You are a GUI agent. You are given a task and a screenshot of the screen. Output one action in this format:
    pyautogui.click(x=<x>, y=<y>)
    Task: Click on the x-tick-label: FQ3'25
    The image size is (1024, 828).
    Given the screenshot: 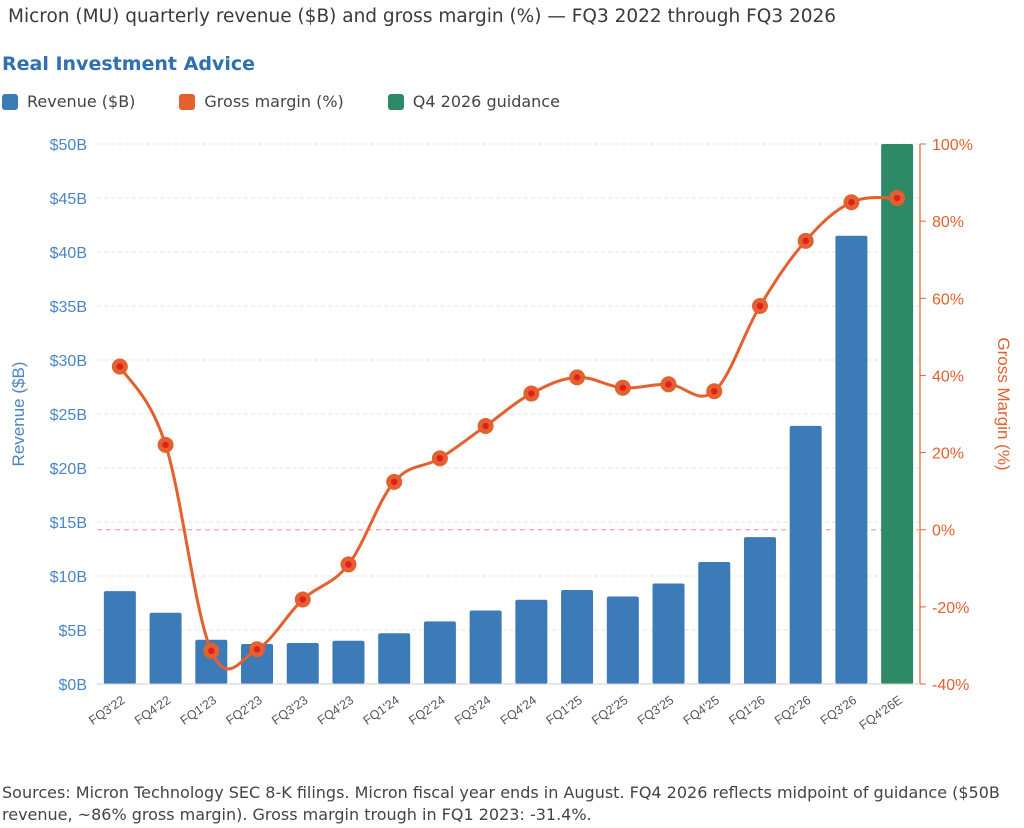 What is the action you would take?
    pyautogui.click(x=655, y=710)
    